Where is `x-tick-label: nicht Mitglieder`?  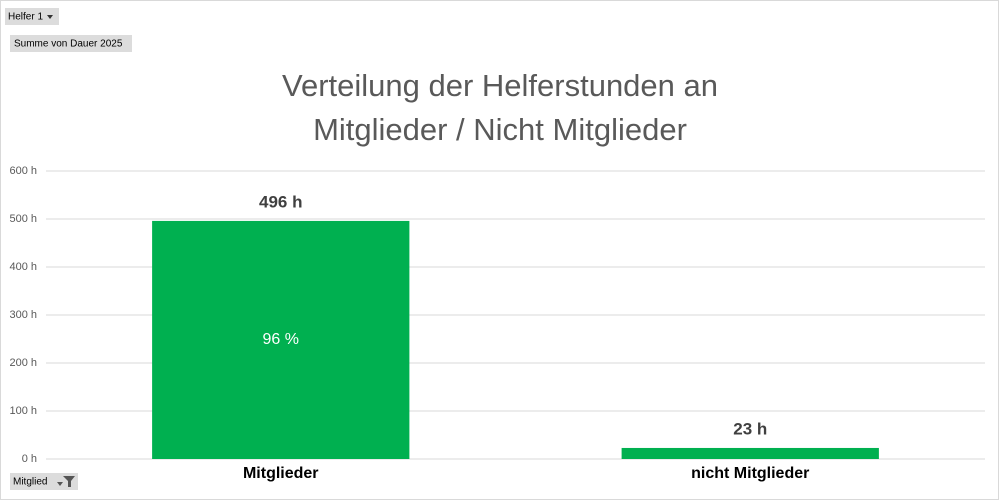
x-tick-label: nicht Mitglieder is located at coordinates (750, 473).